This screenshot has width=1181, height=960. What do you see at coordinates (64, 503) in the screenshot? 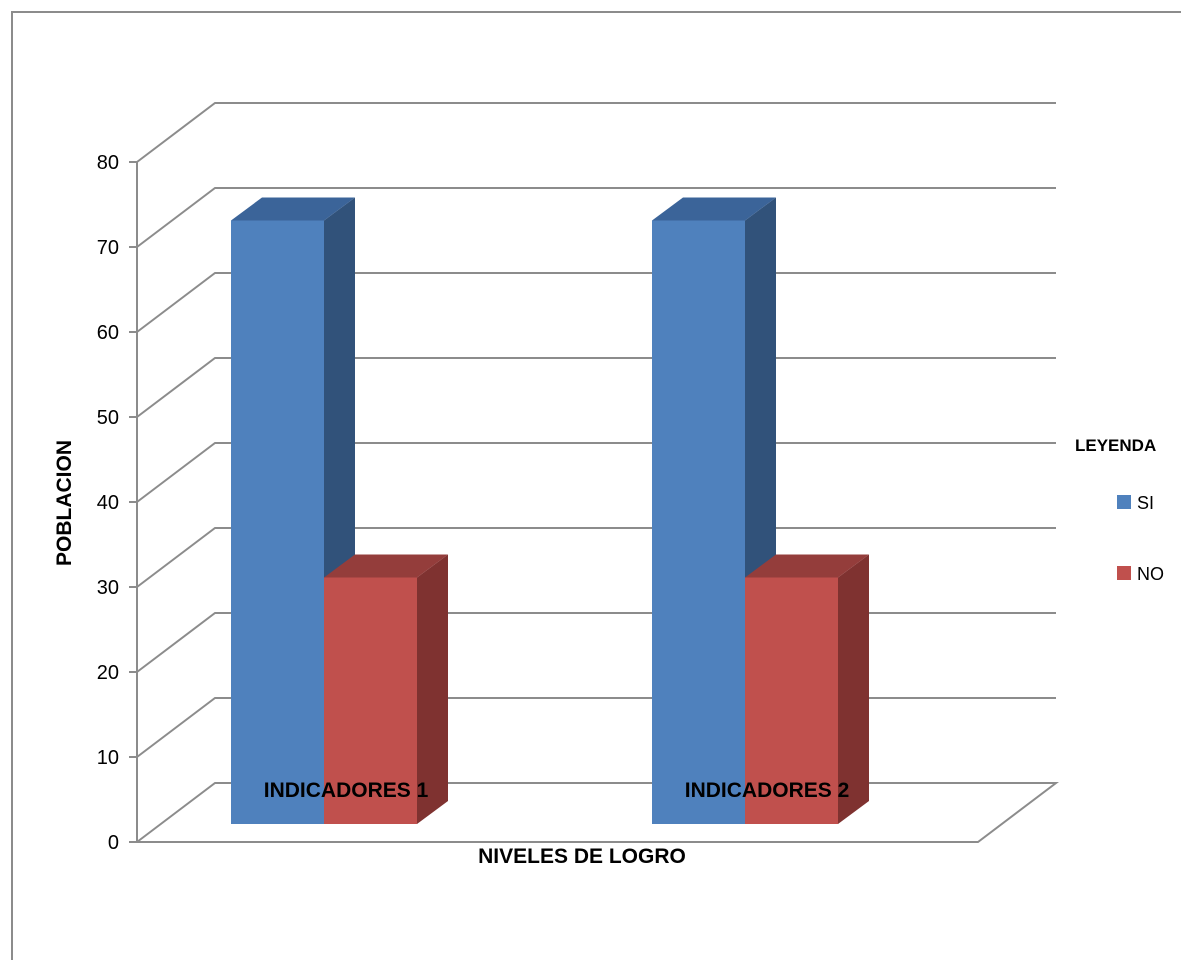
I see `y-axis-title: POBLACION` at bounding box center [64, 503].